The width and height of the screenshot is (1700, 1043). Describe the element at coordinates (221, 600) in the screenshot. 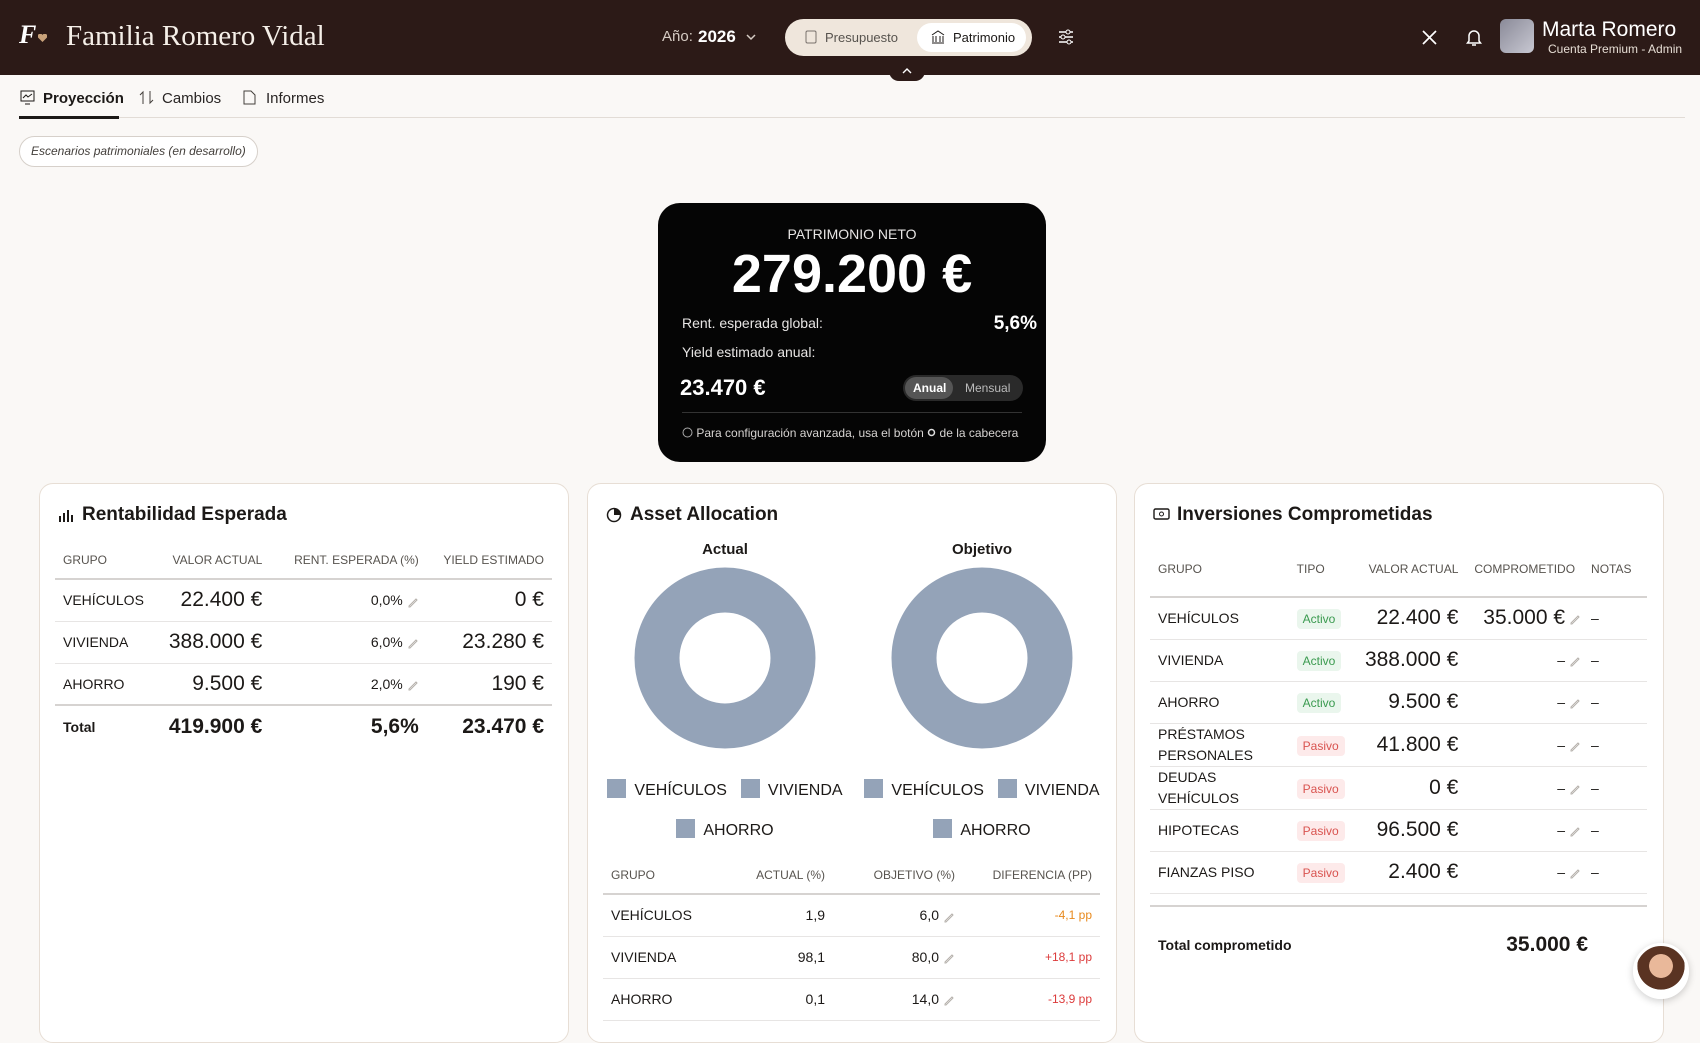

I see `cell-text: 22.400 €` at that location.